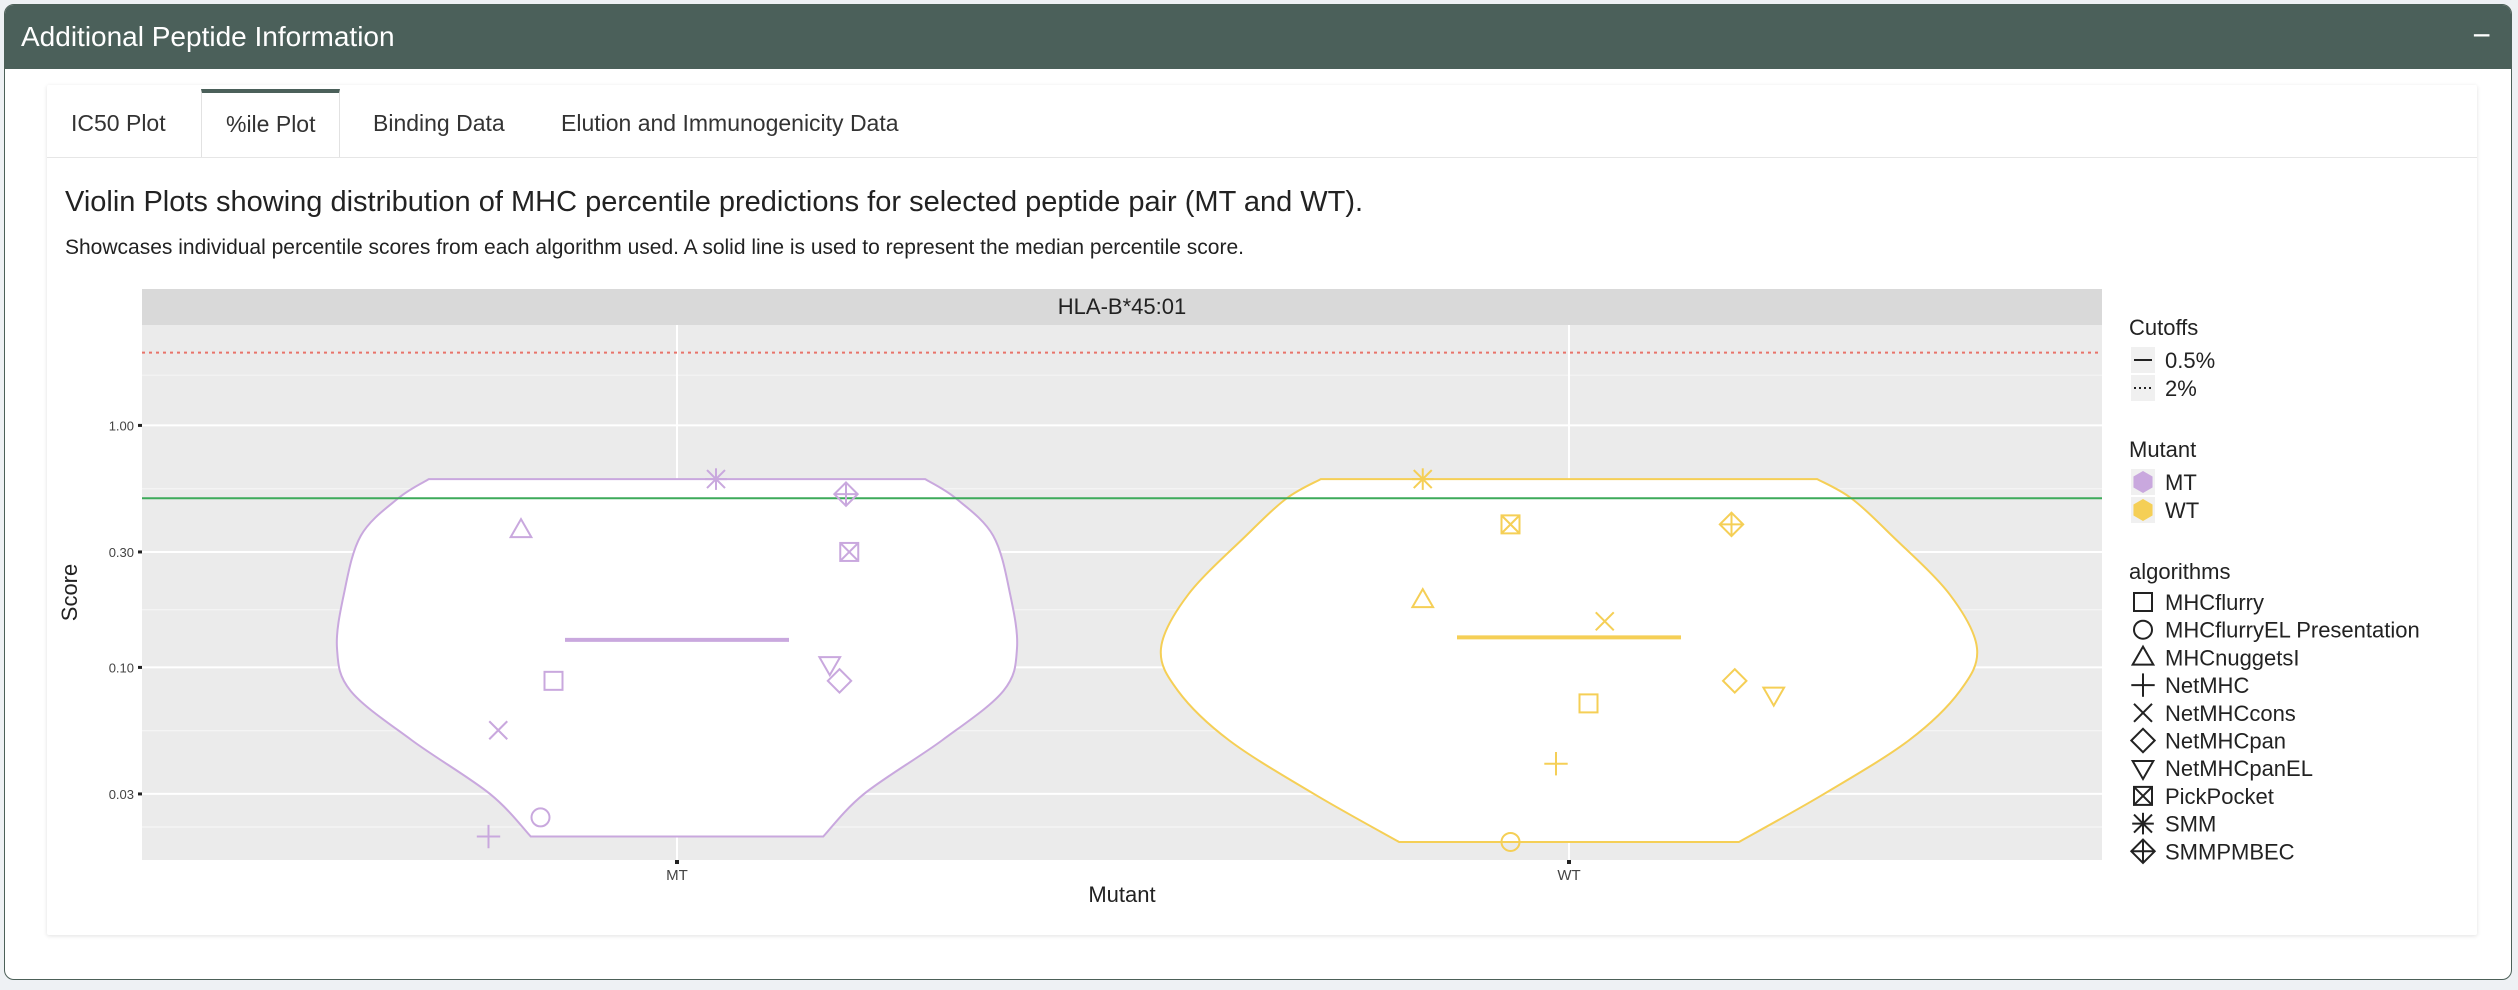 This screenshot has width=2518, height=990. I want to click on legend-cutoff-label: 0.5%, so click(2190, 360).